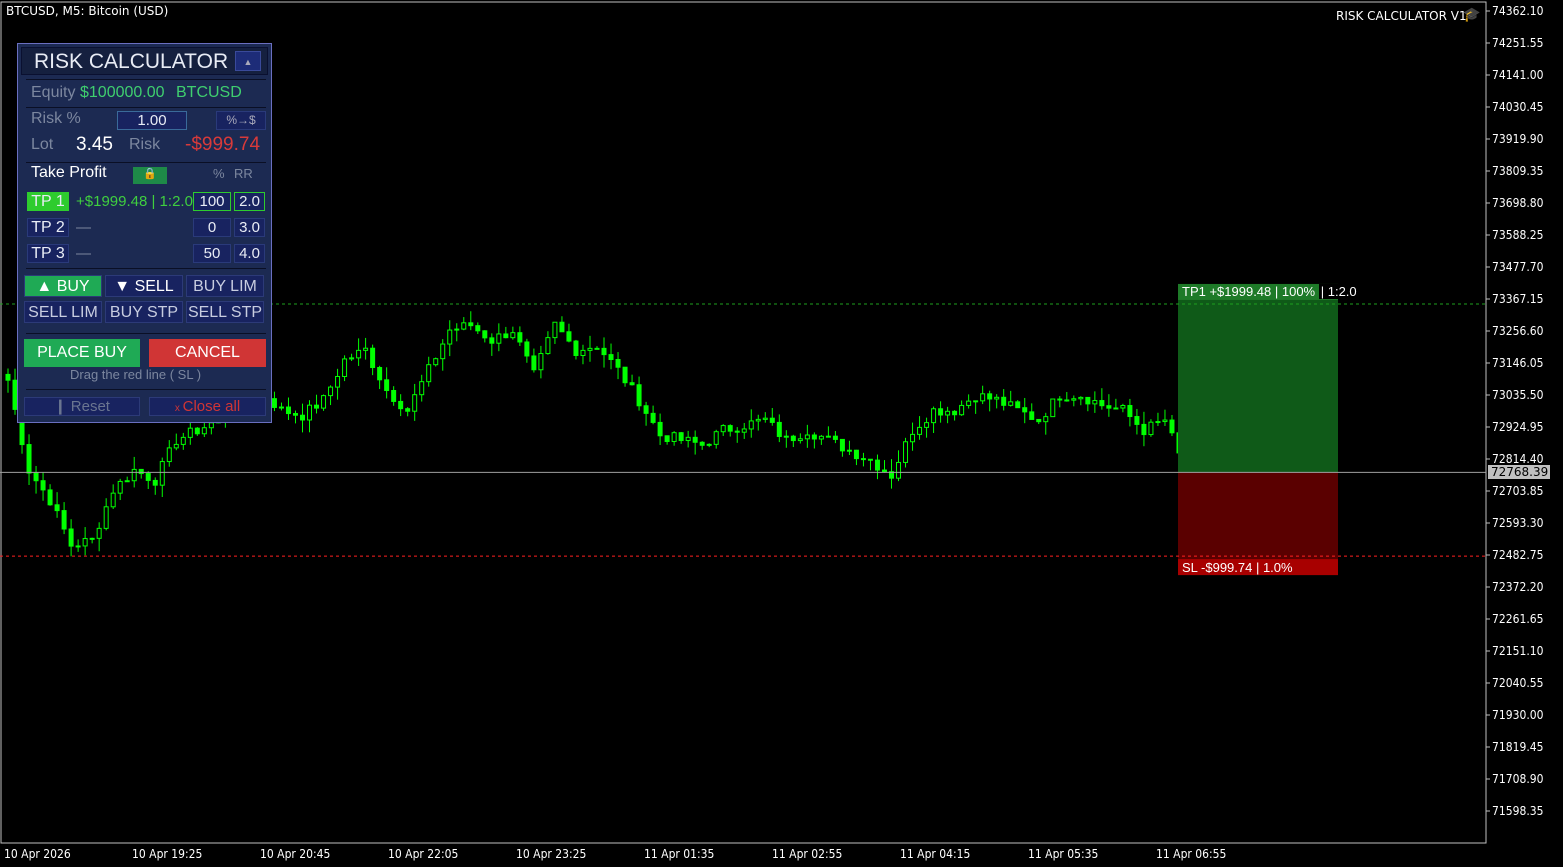  What do you see at coordinates (1258, 378) in the screenshot?
I see `take-profit-zone` at bounding box center [1258, 378].